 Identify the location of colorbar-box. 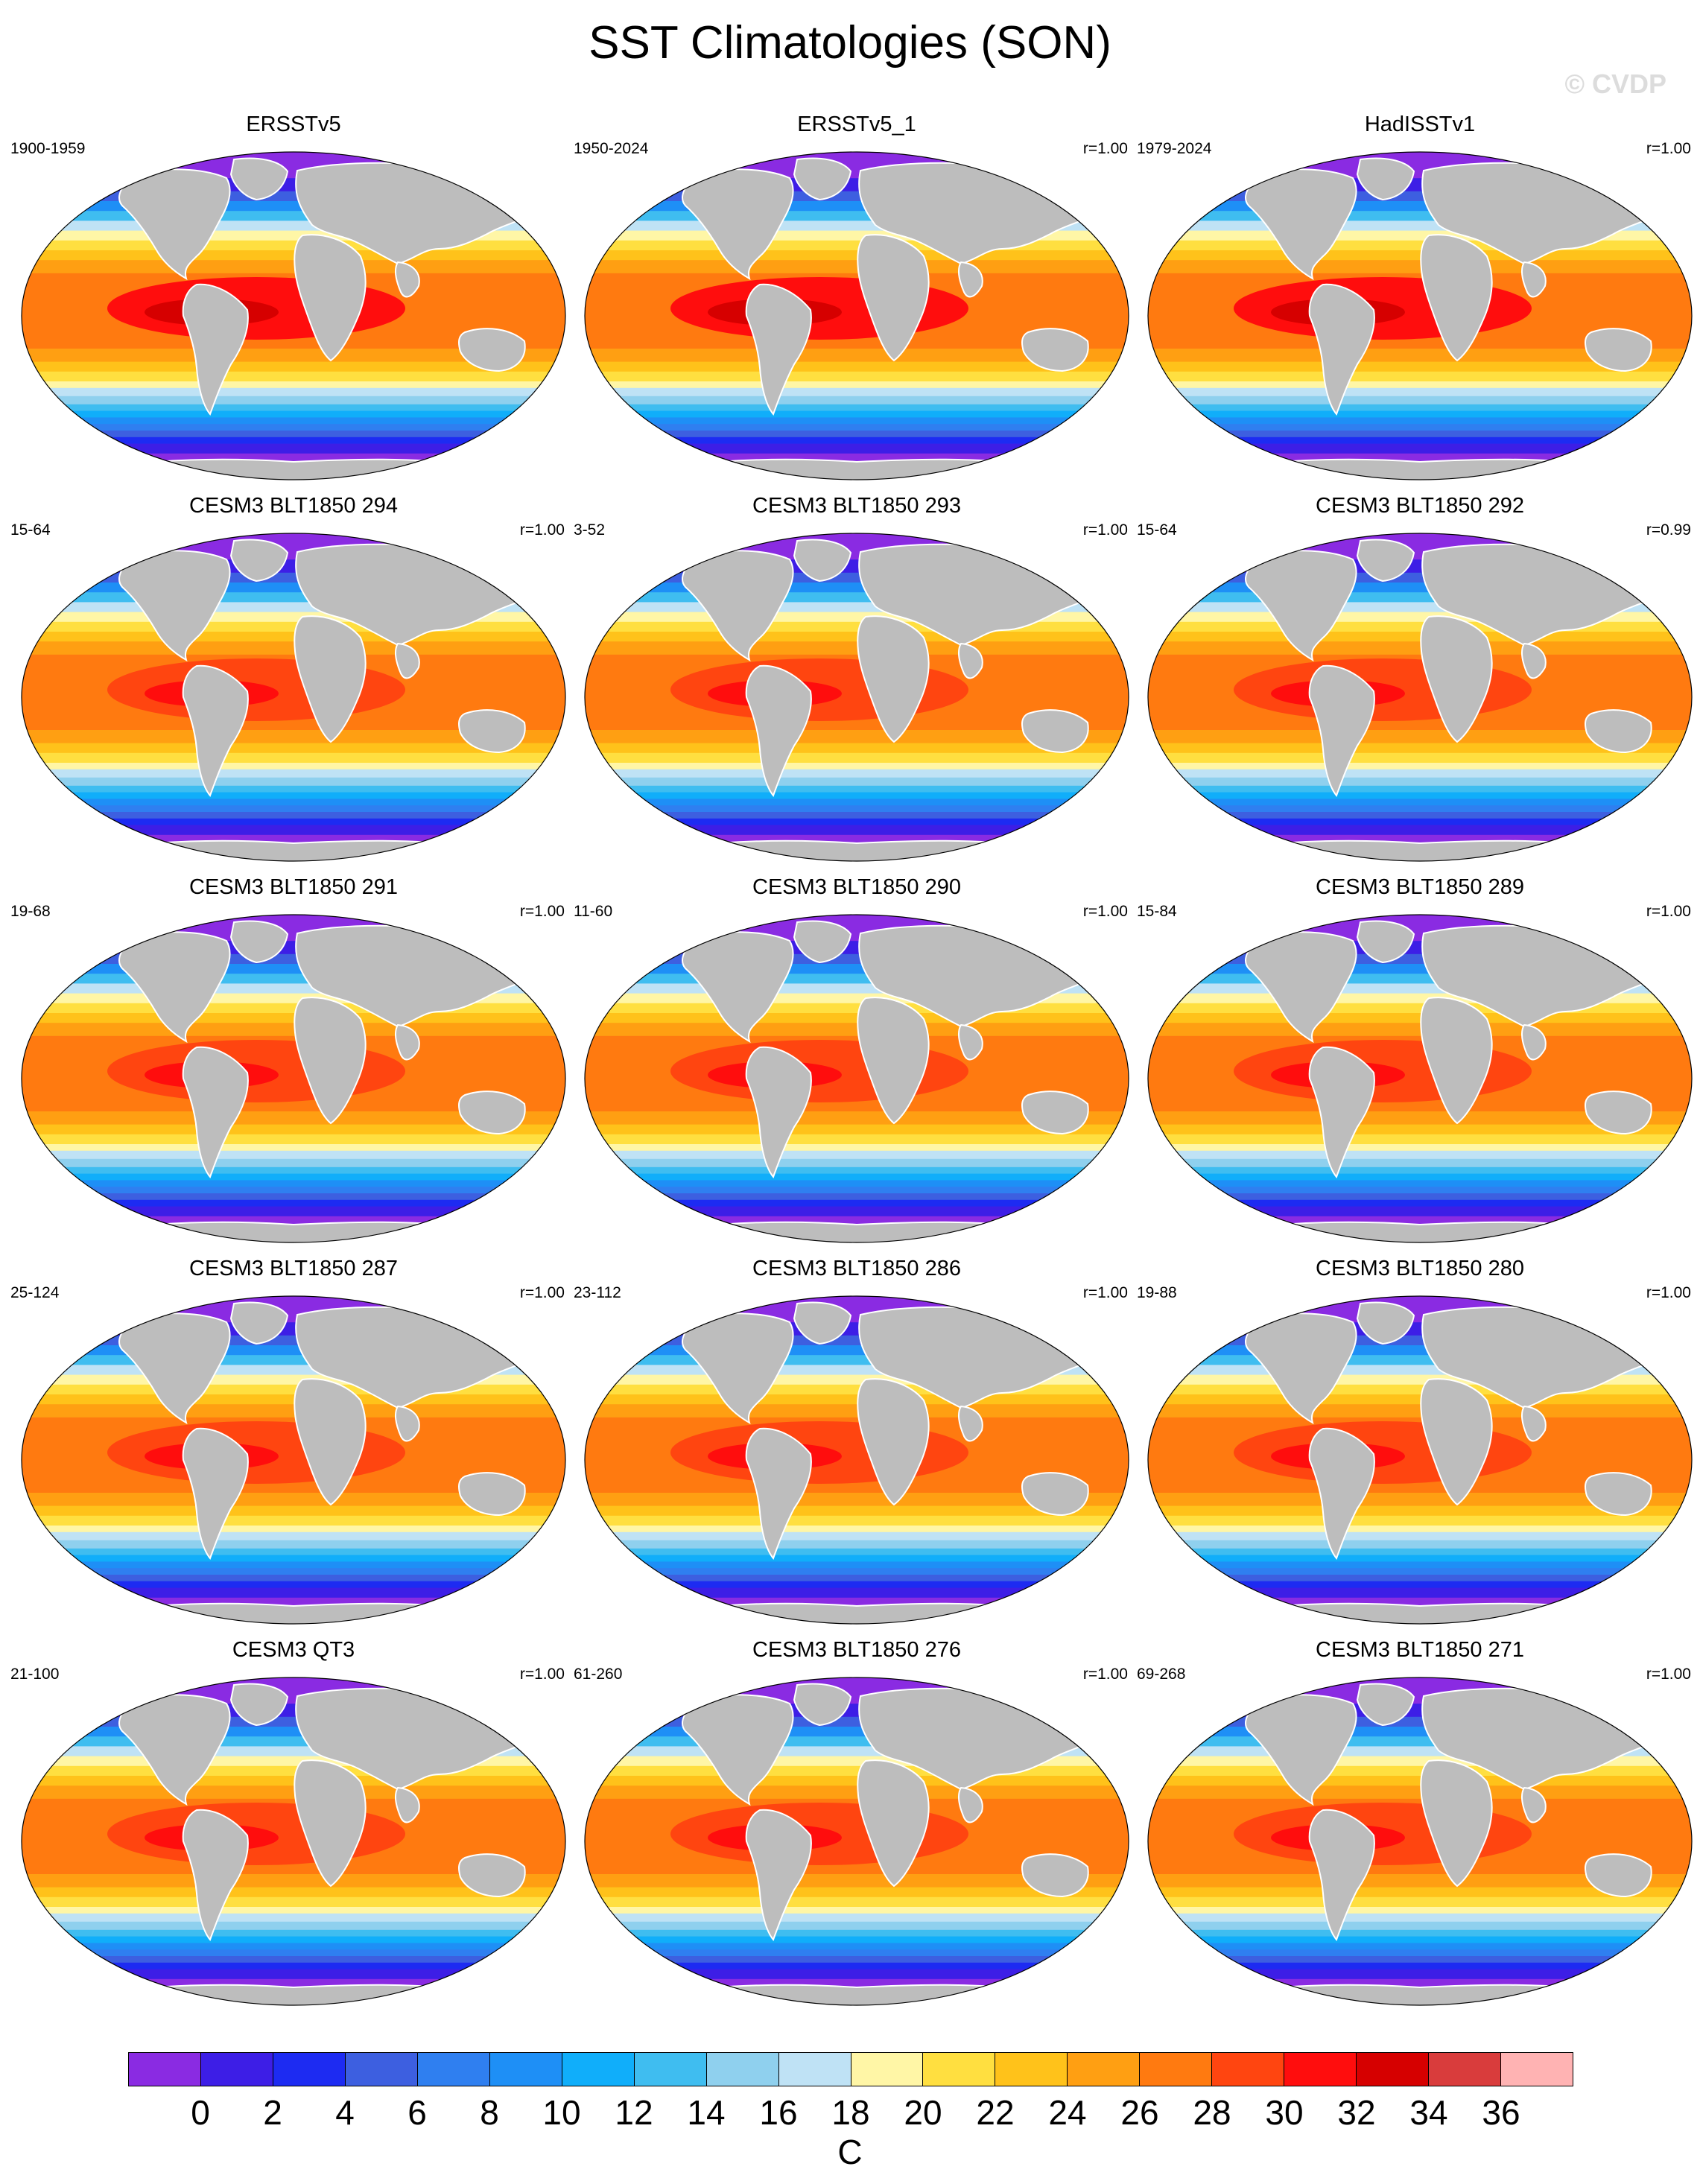
(1320, 2069).